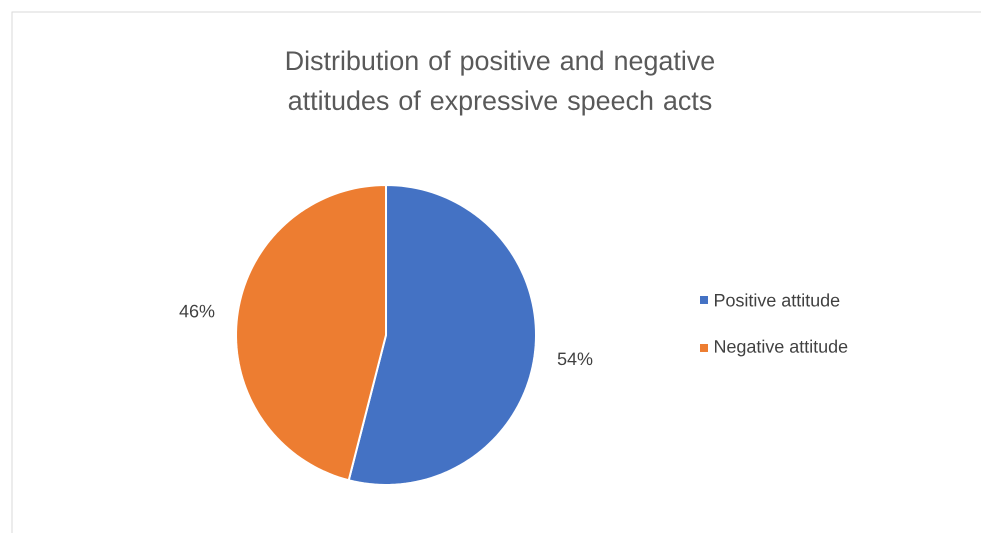  What do you see at coordinates (777, 300) in the screenshot?
I see `legend-label: Positive attitude` at bounding box center [777, 300].